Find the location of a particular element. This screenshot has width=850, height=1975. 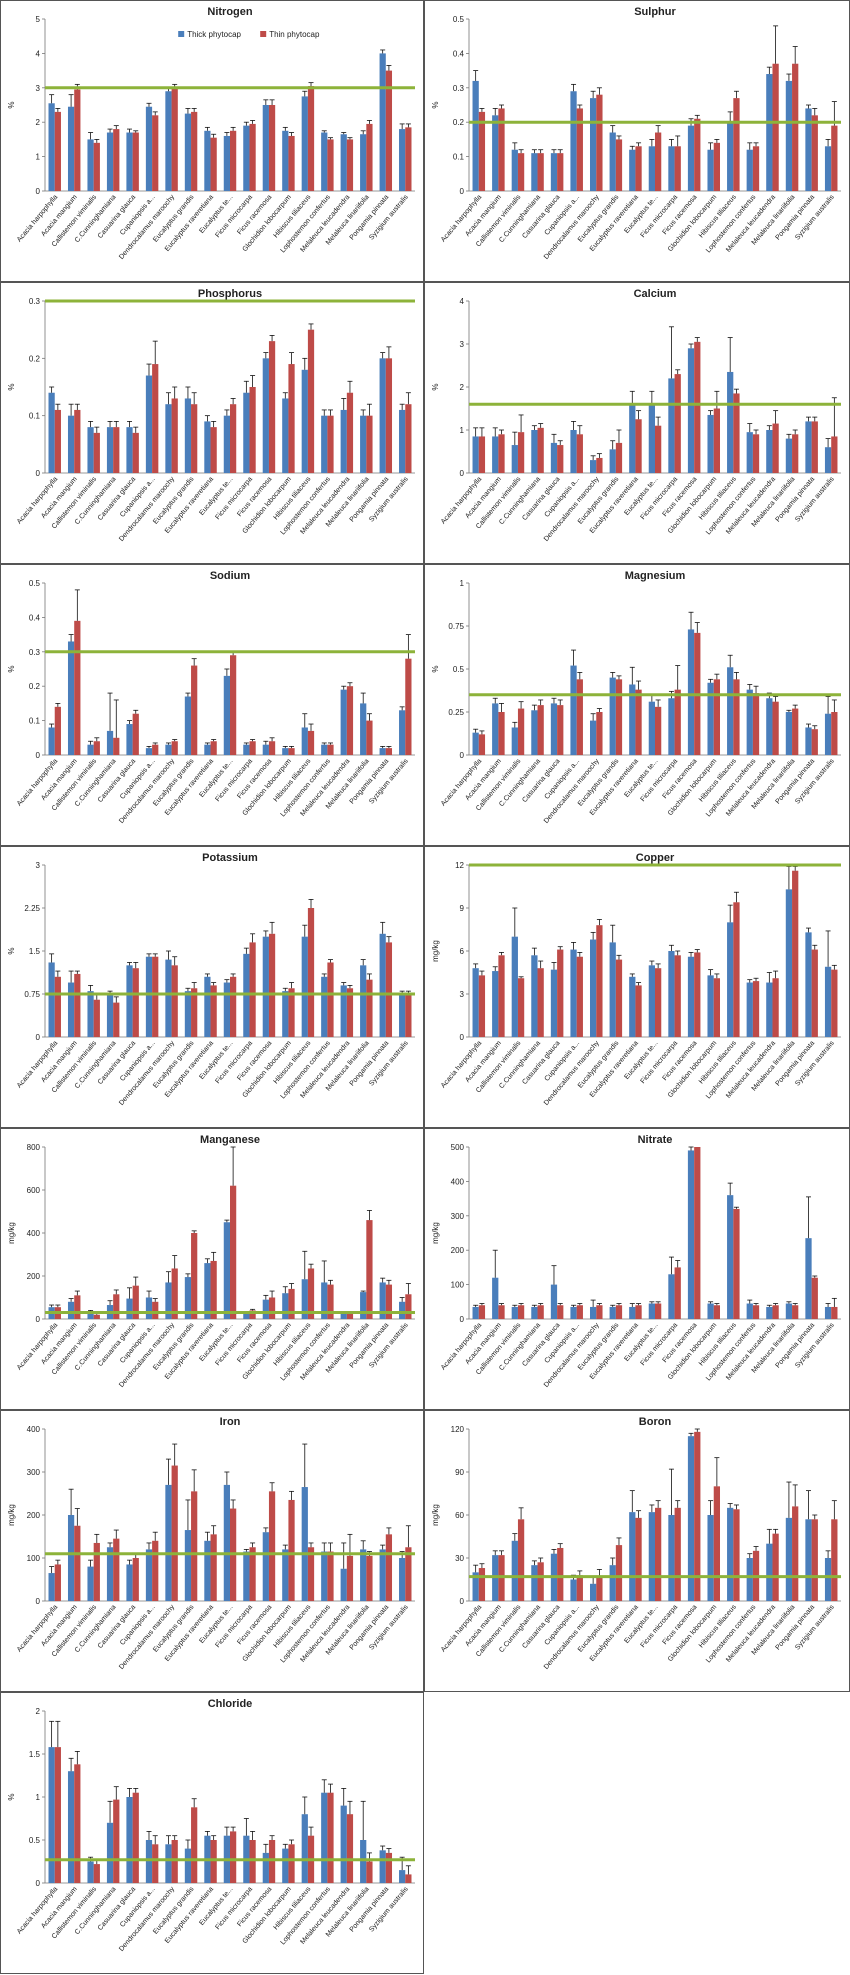

y-tick-label: 100 is located at coordinates (458, 1285).